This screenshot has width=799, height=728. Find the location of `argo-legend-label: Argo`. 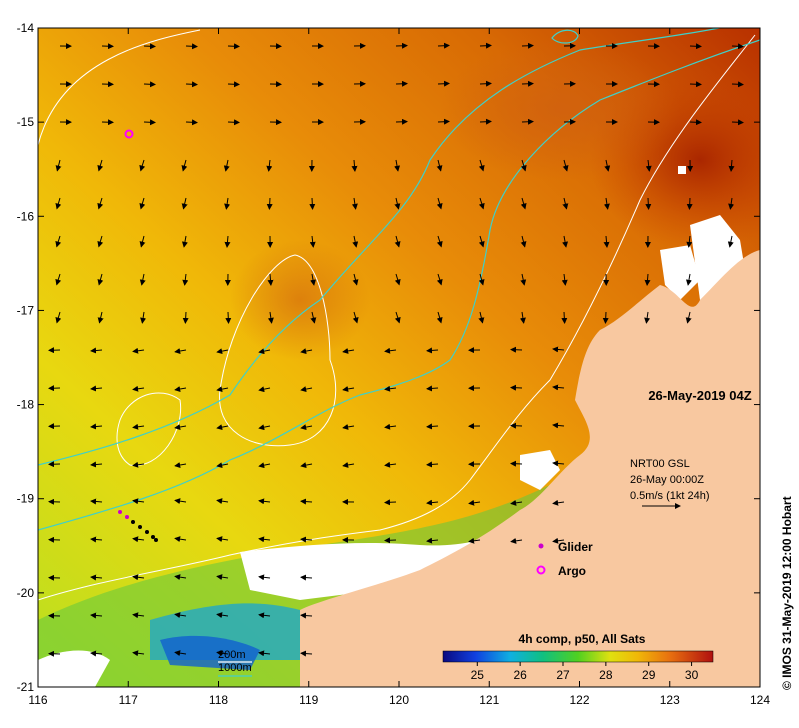

argo-legend-label: Argo is located at coordinates (572, 571).